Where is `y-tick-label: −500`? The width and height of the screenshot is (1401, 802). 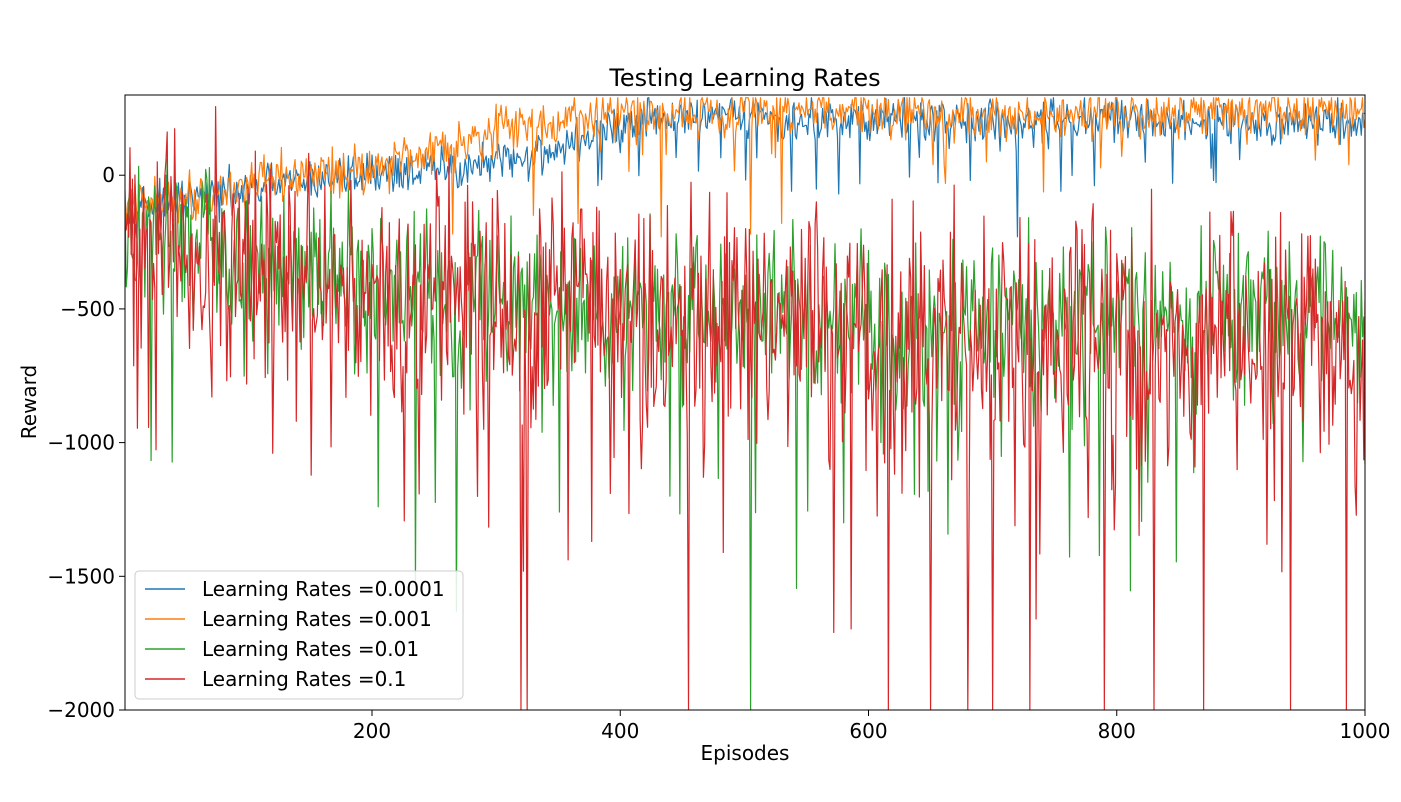 y-tick-label: −500 is located at coordinates (87, 309).